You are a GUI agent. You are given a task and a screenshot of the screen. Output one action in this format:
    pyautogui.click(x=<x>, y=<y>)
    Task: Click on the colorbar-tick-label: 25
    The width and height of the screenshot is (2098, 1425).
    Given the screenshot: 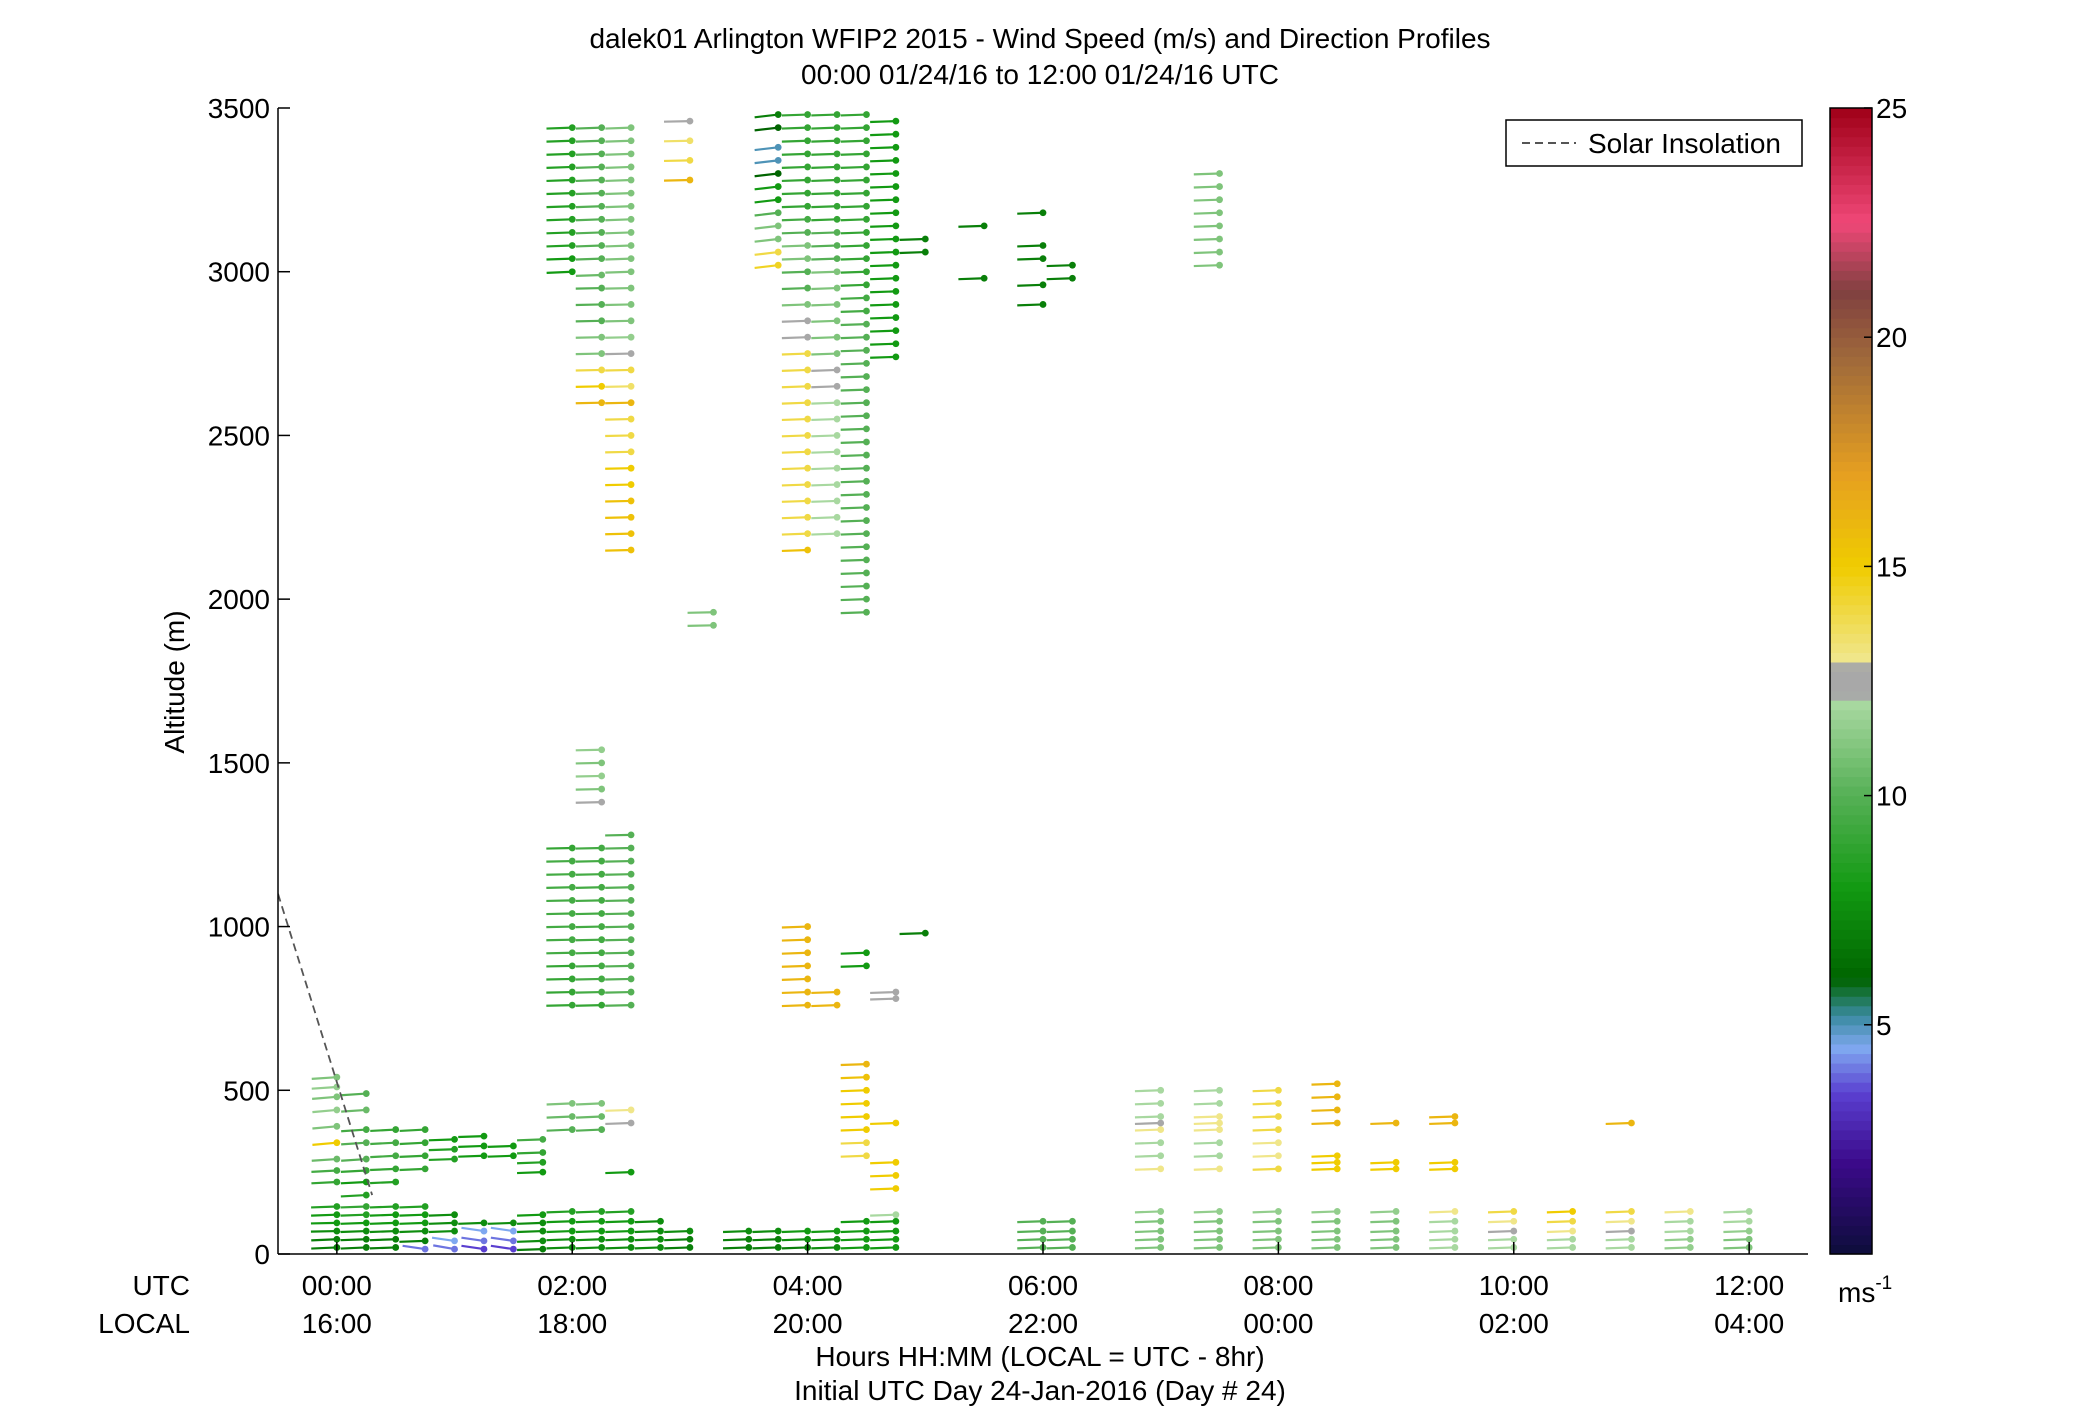 What is the action you would take?
    pyautogui.click(x=1891, y=108)
    